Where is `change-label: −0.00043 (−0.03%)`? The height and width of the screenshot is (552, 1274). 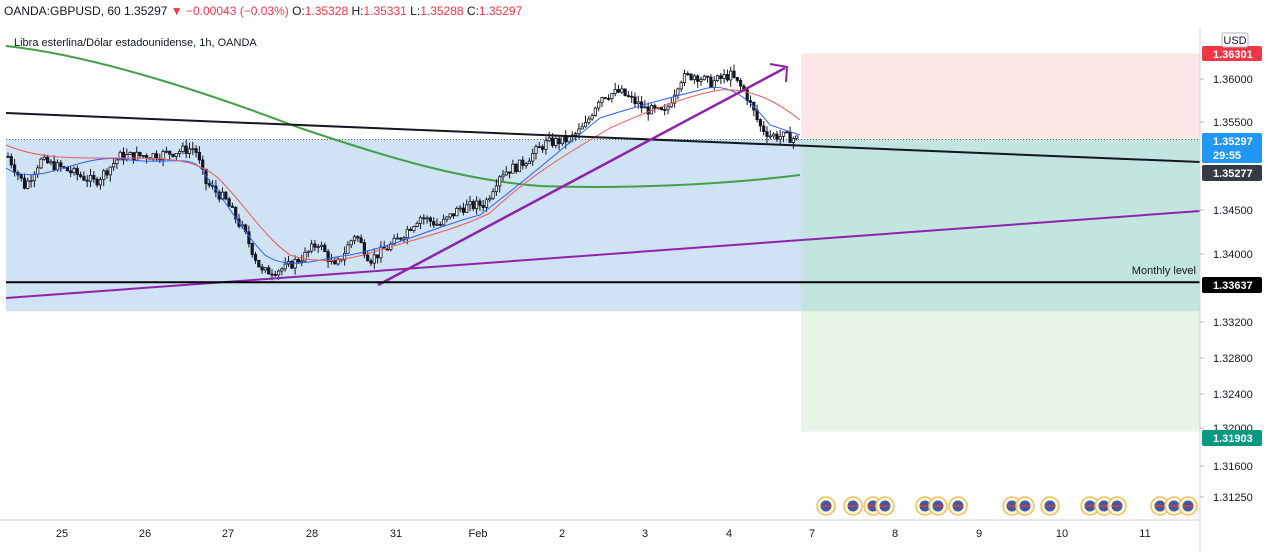
change-label: −0.00043 (−0.03%) is located at coordinates (239, 11).